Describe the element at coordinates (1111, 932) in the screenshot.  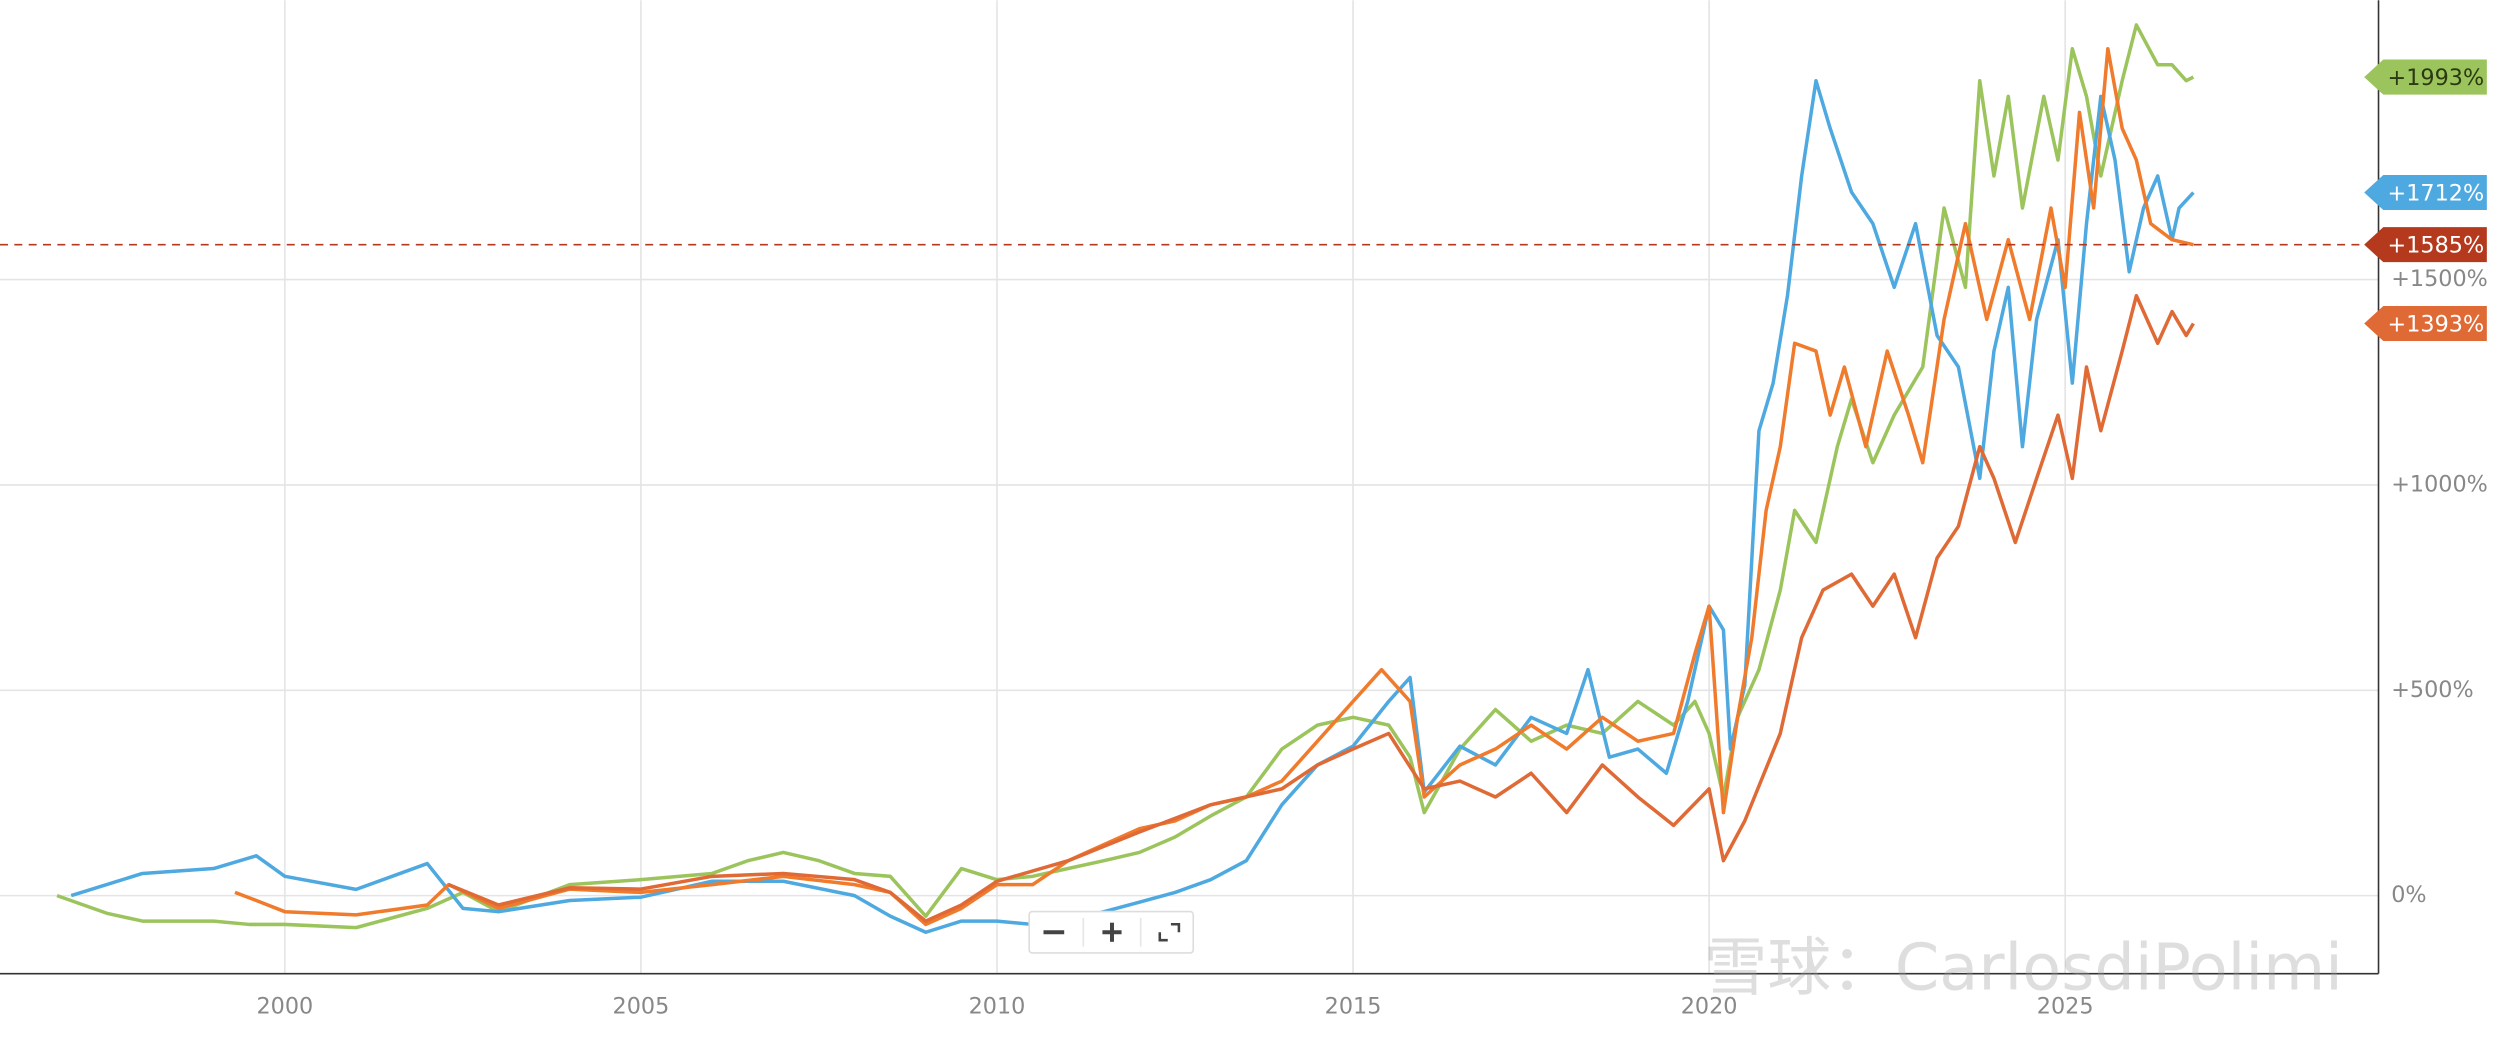
I see `zoom-controls` at that location.